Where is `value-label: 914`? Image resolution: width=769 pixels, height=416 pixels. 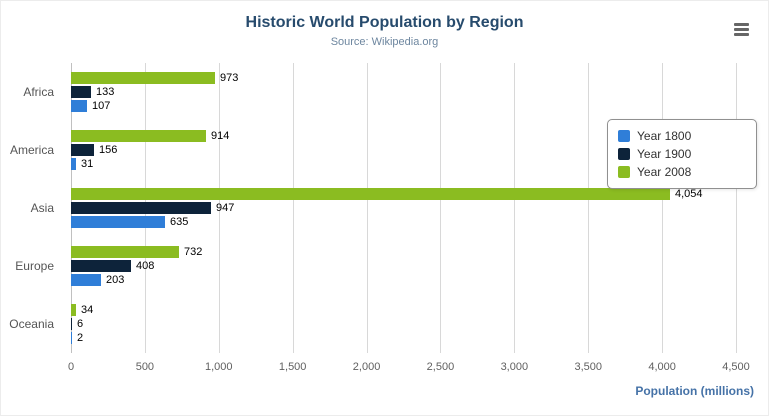 value-label: 914 is located at coordinates (220, 136).